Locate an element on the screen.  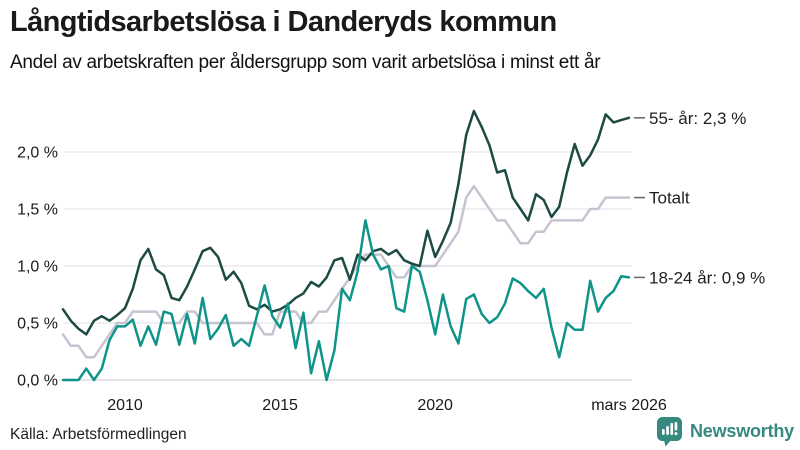
x-tick-label: 2015 is located at coordinates (280, 405).